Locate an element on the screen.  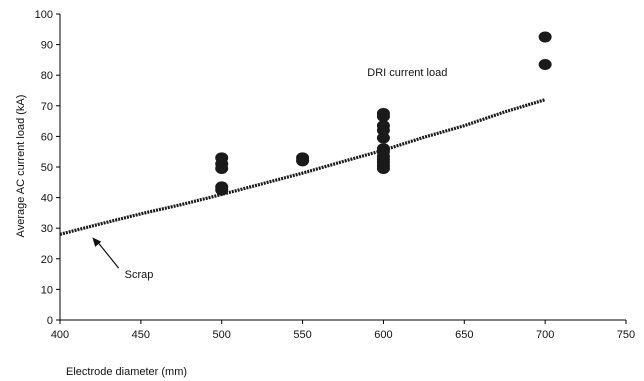
y-tick-label: 20 is located at coordinates (47, 260).